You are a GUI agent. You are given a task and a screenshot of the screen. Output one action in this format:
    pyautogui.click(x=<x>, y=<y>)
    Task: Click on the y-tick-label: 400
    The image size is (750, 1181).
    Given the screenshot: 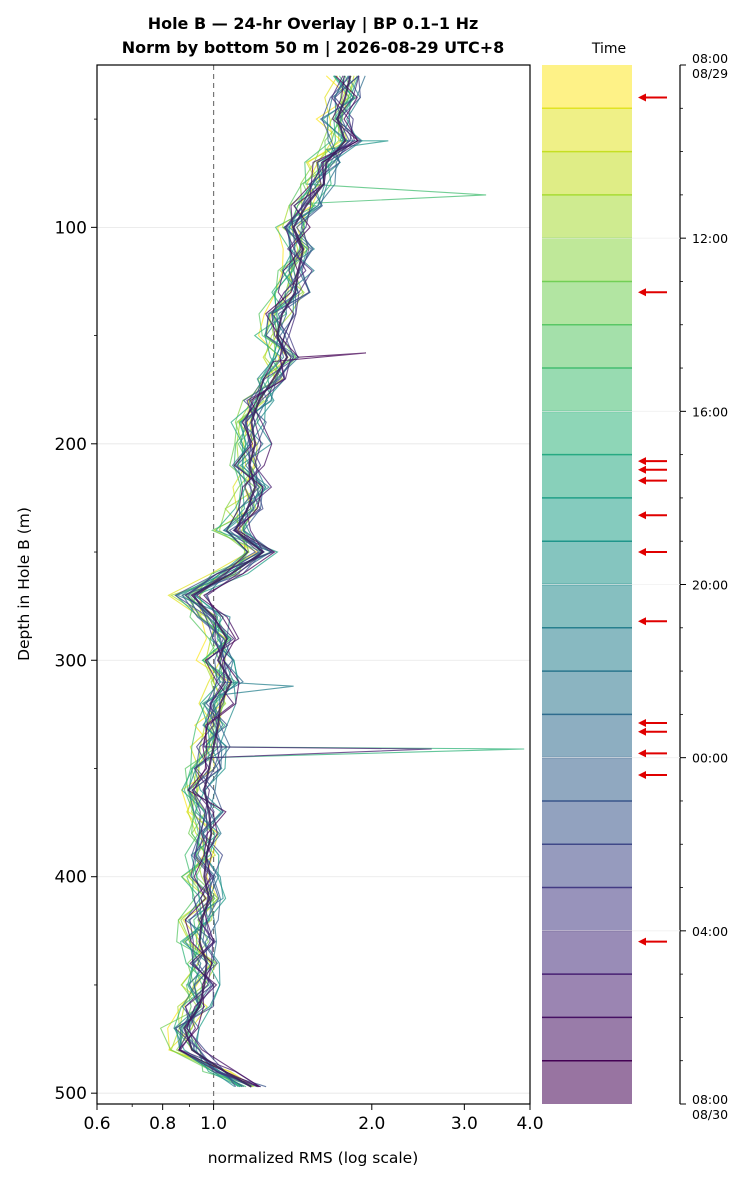 What is the action you would take?
    pyautogui.click(x=71, y=878)
    